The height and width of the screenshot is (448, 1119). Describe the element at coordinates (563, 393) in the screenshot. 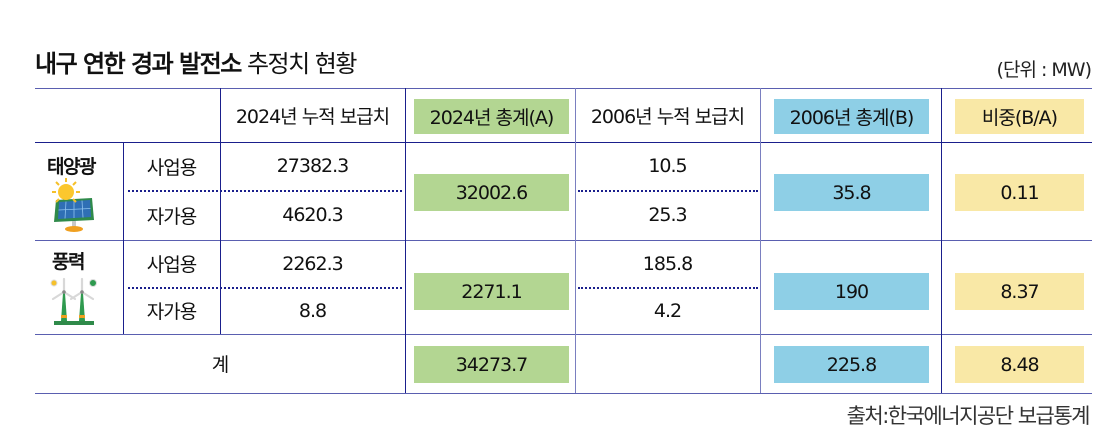

I see `table-bottom-border` at that location.